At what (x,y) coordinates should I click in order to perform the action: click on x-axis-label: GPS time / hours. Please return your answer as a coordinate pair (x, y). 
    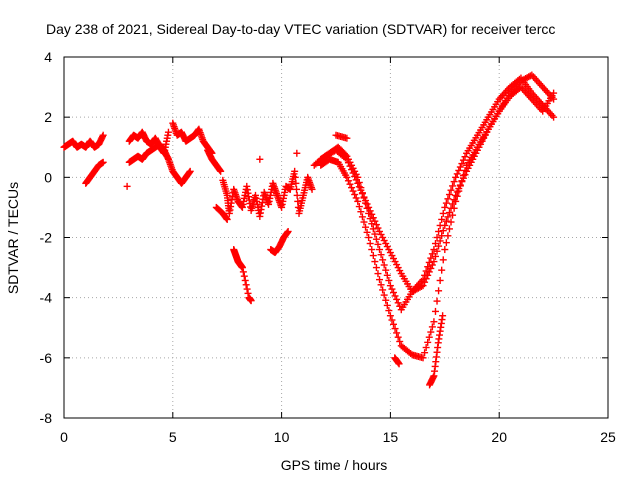
    Looking at the image, I should click on (334, 465).